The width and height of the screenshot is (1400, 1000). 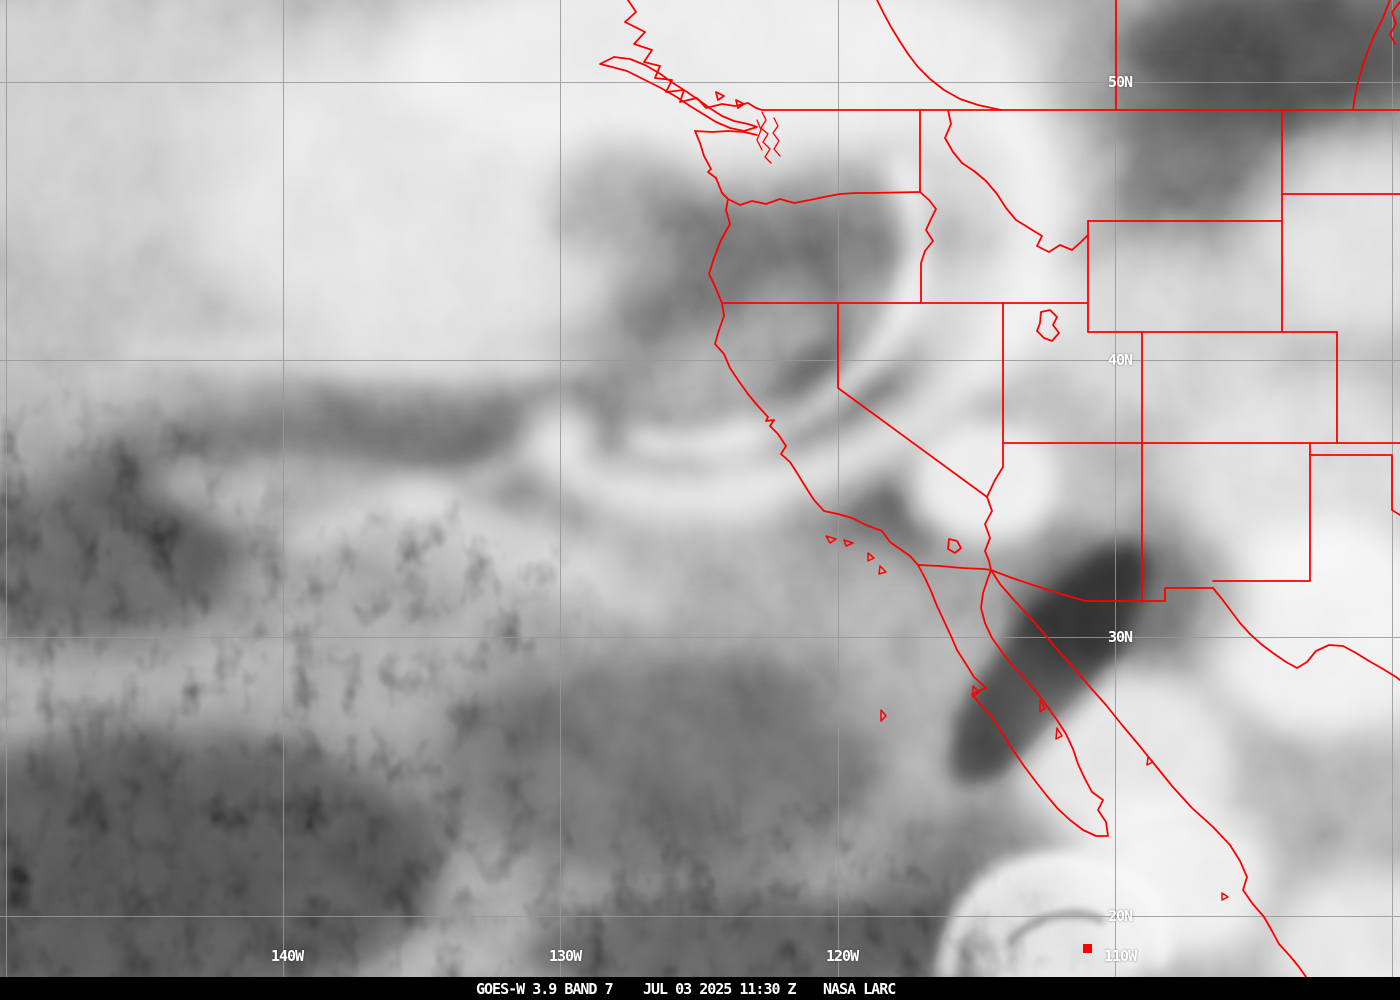 I want to click on lat-label-40n: 40N, so click(x=1120, y=360).